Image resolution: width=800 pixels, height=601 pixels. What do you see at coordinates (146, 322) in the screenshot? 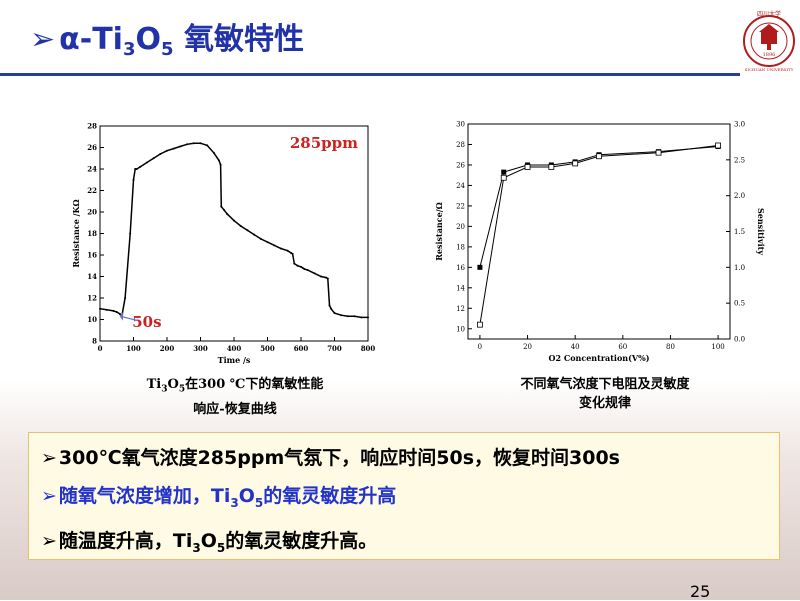
I see `annotation-response-time: 50s` at bounding box center [146, 322].